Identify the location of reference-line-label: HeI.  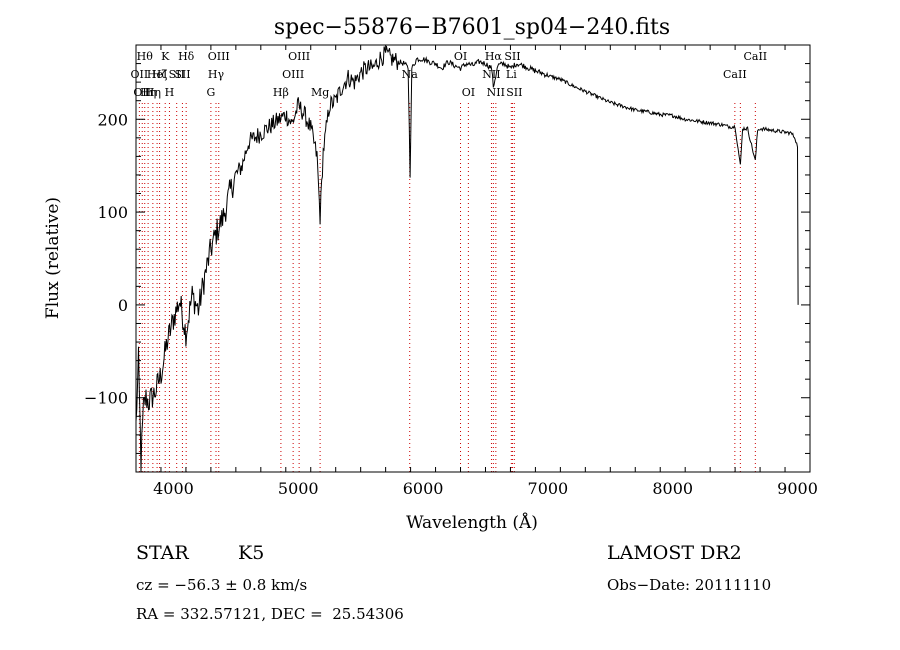
(157, 74).